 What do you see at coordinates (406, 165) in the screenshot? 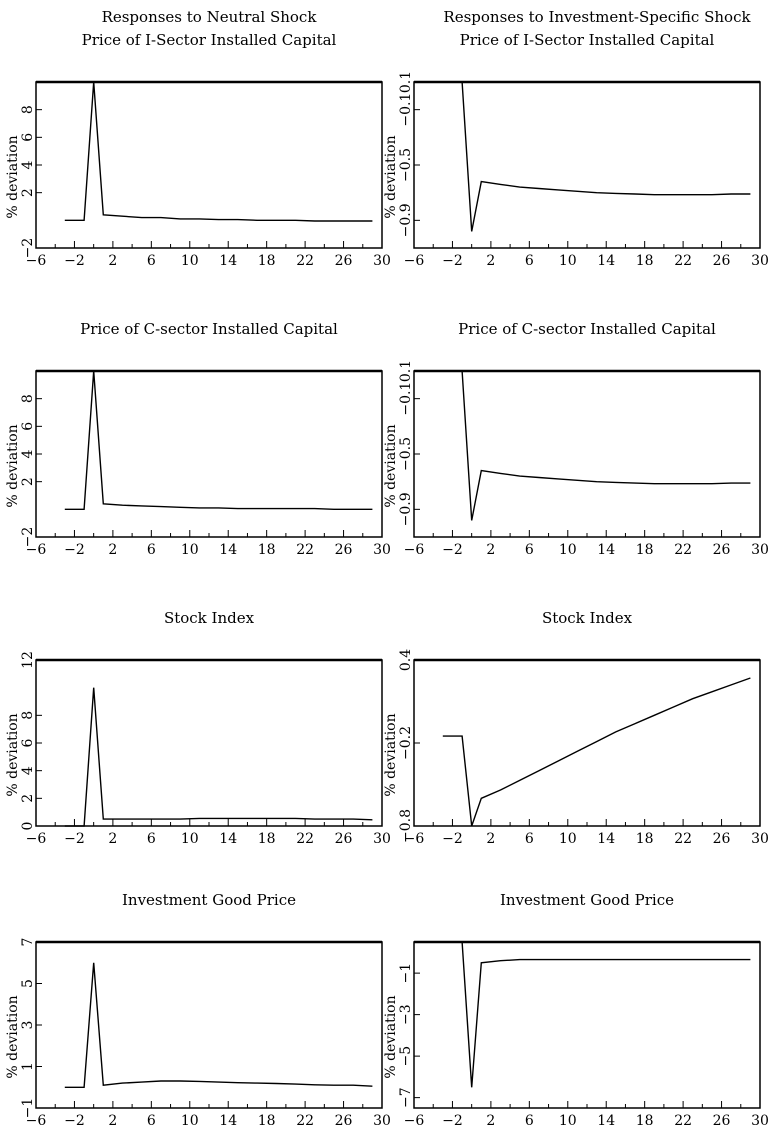
I see `y-tick-label: −0.5` at bounding box center [406, 165].